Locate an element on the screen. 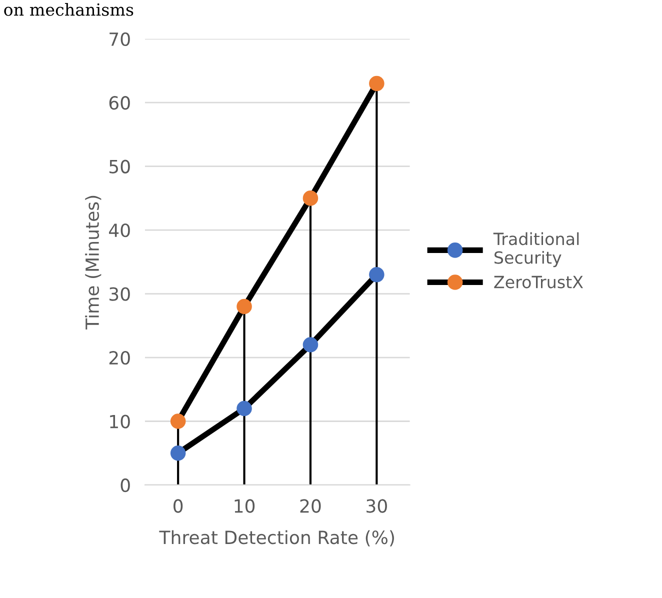 This screenshot has height=598, width=662. y-axis-title: Time (Minutes) is located at coordinates (93, 263).